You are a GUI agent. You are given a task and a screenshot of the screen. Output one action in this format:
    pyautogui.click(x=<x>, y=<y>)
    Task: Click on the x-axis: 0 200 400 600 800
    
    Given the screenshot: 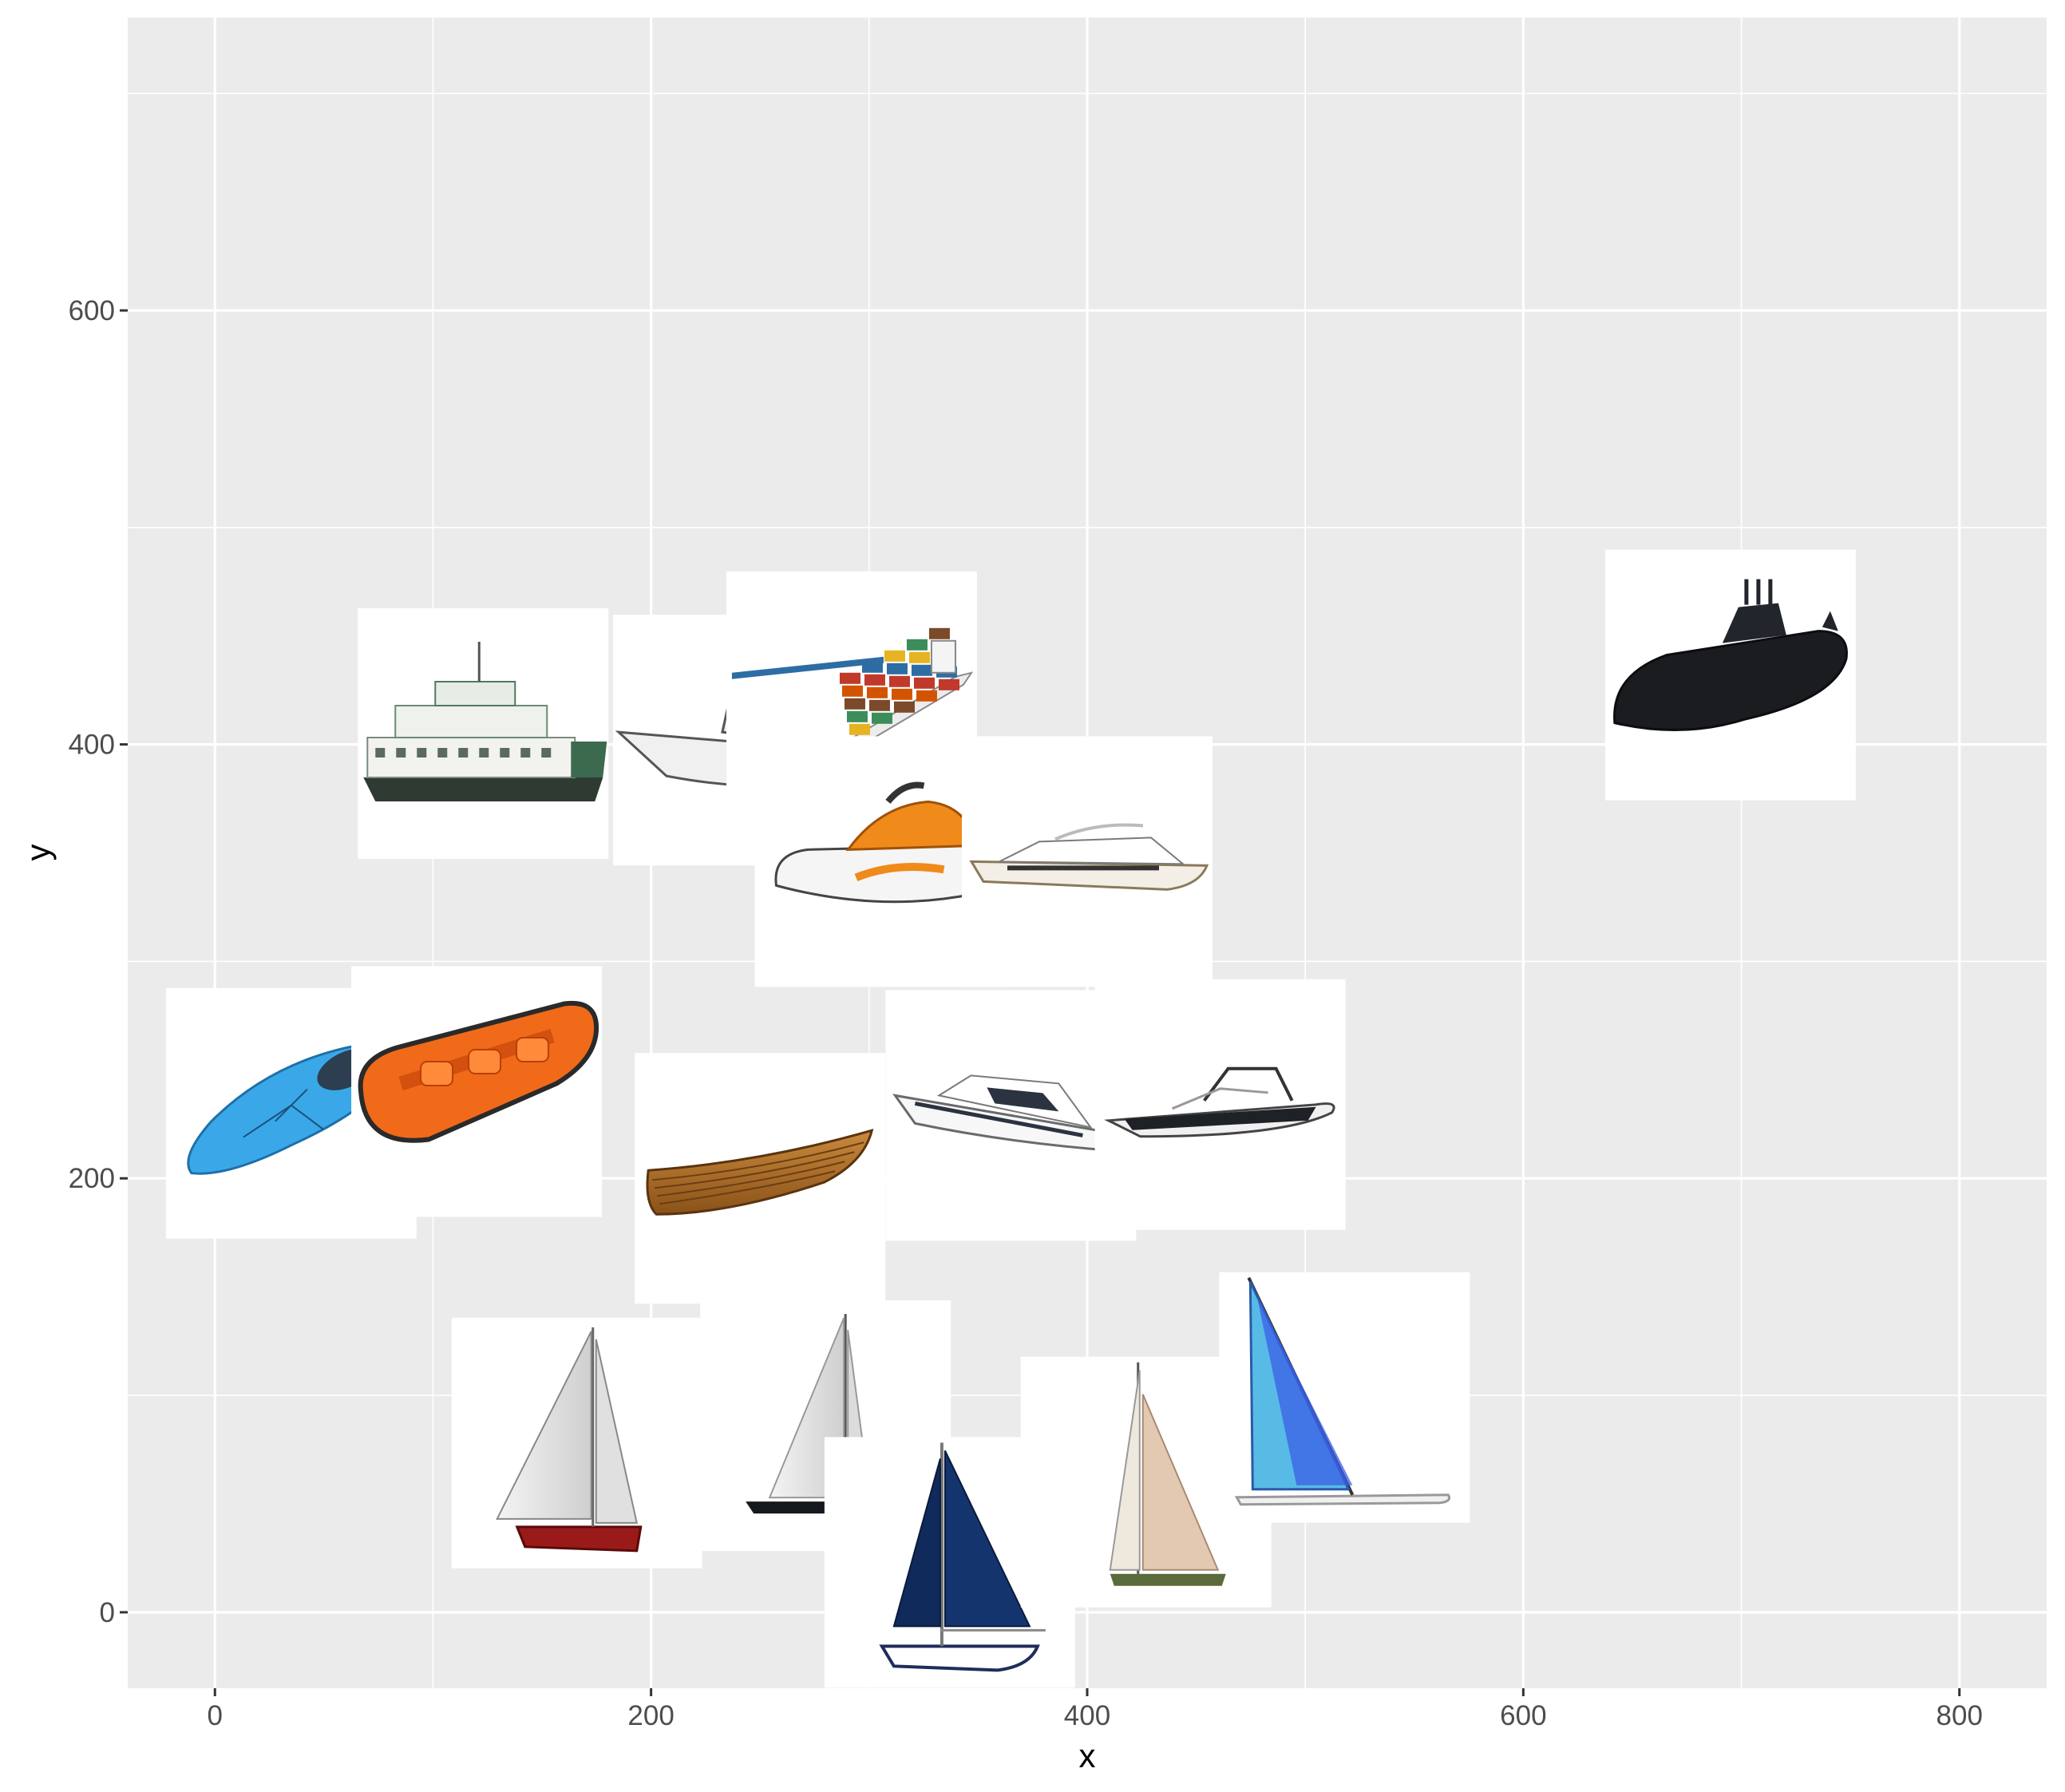 What is the action you would take?
    pyautogui.click(x=1096, y=1710)
    